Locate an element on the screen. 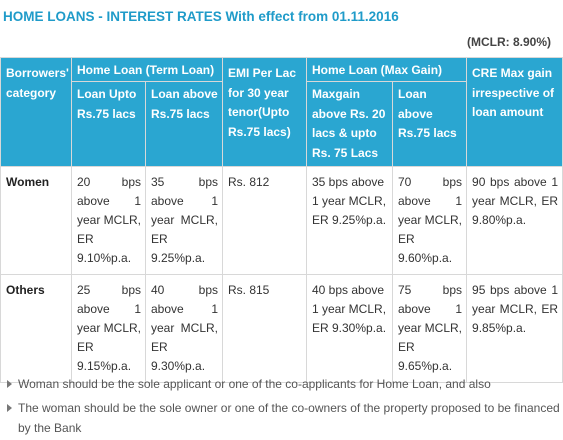 Image resolution: width=563 pixels, height=440 pixels. mclr-label: (MCLR: 8.90%) is located at coordinates (508, 42).